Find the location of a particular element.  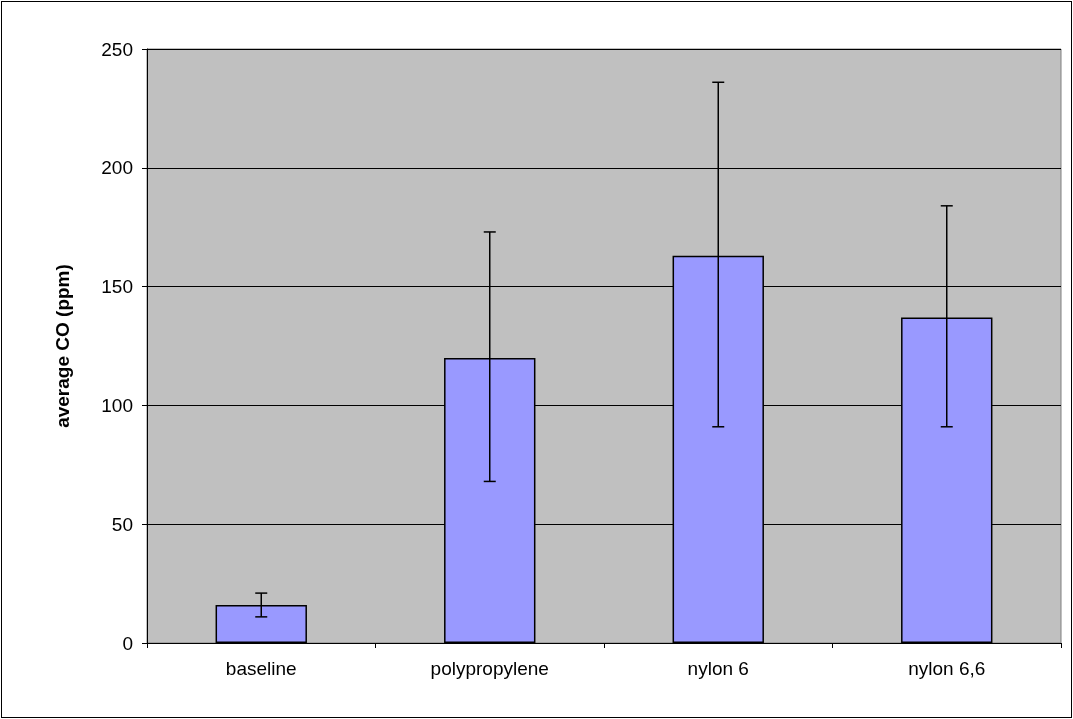

y-tick-label: 100 is located at coordinates (117, 405).